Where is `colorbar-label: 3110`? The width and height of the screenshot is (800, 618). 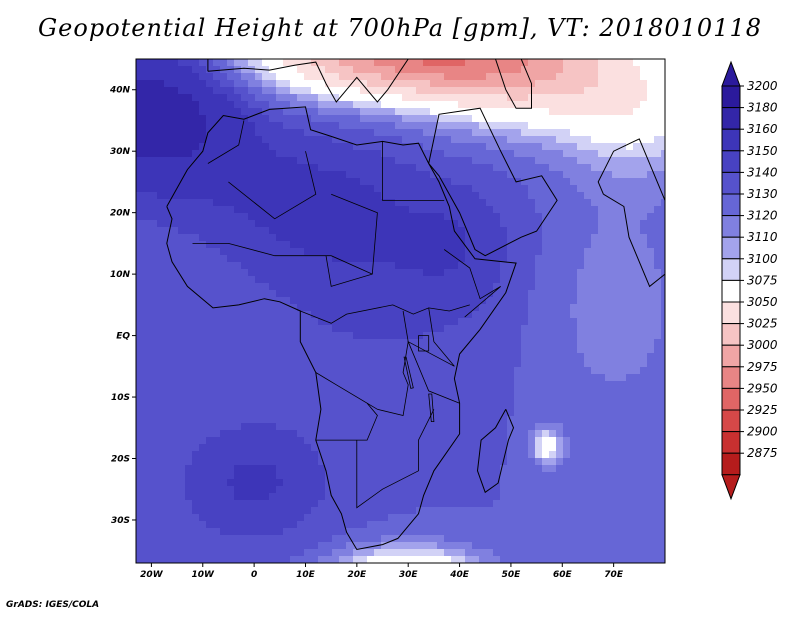
colorbar-label: 3110 is located at coordinates (762, 237).